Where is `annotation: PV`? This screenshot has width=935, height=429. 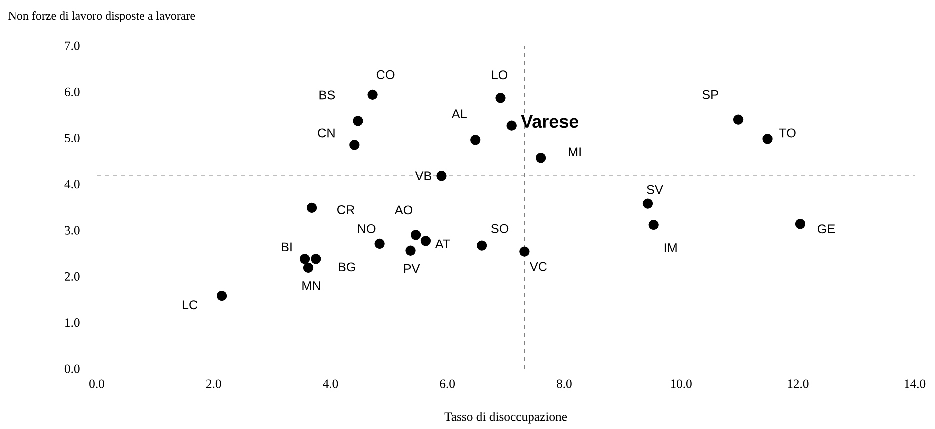
annotation: PV is located at coordinates (412, 269).